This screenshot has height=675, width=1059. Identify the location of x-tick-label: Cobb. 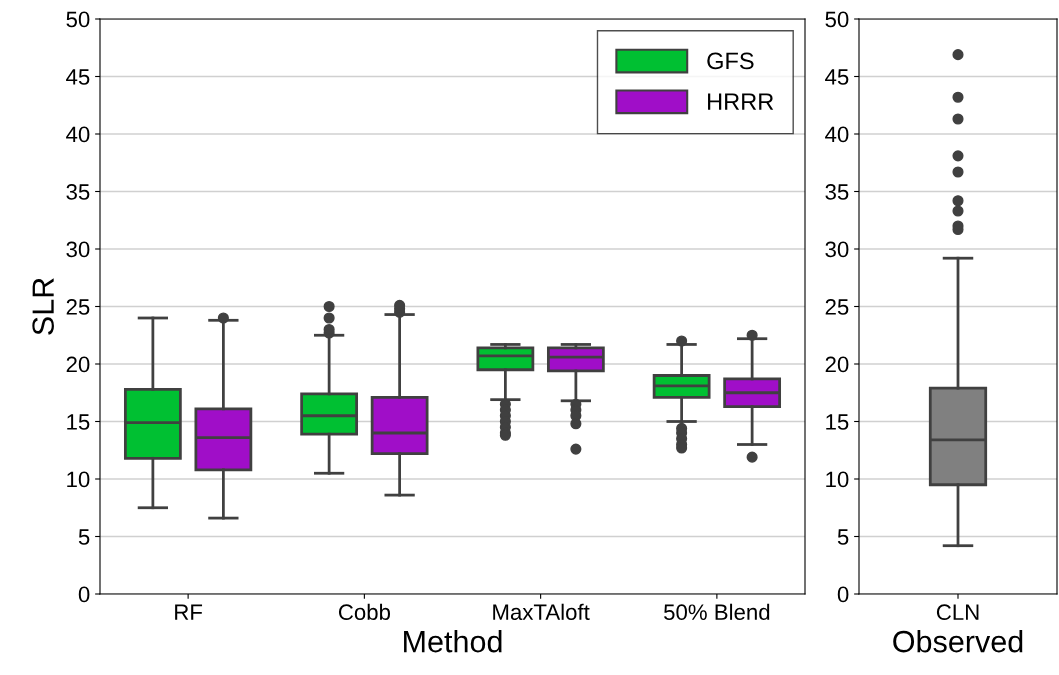
(364, 612).